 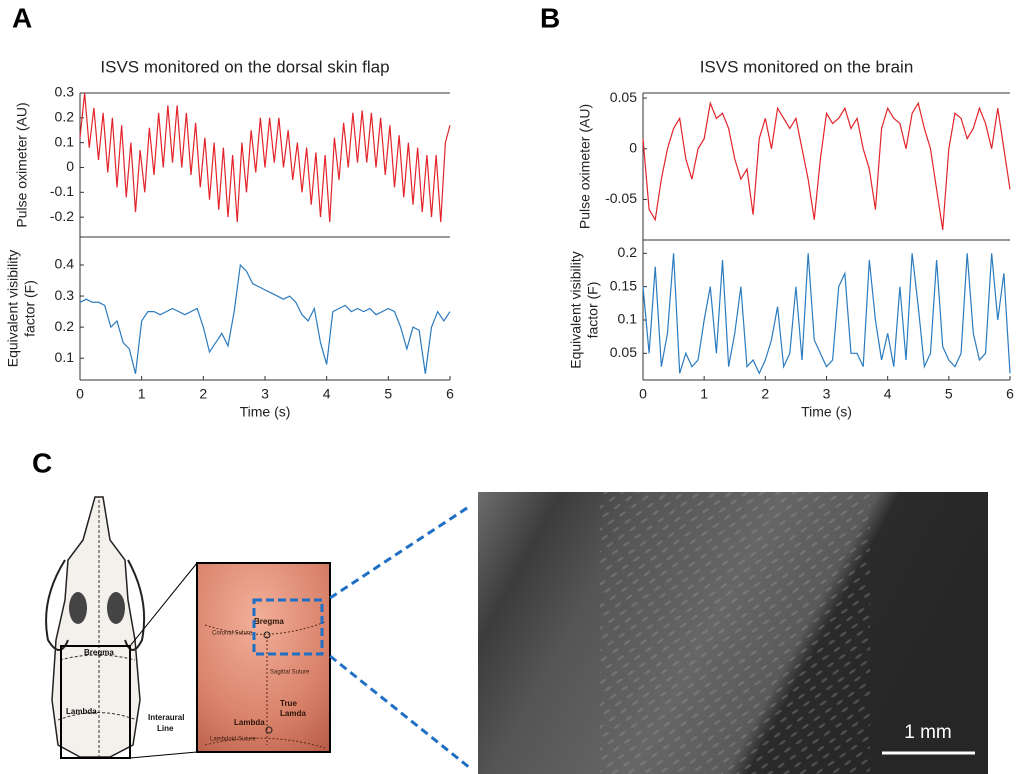 What do you see at coordinates (290, 673) in the screenshot?
I see `photo-label: Sagittal Suture` at bounding box center [290, 673].